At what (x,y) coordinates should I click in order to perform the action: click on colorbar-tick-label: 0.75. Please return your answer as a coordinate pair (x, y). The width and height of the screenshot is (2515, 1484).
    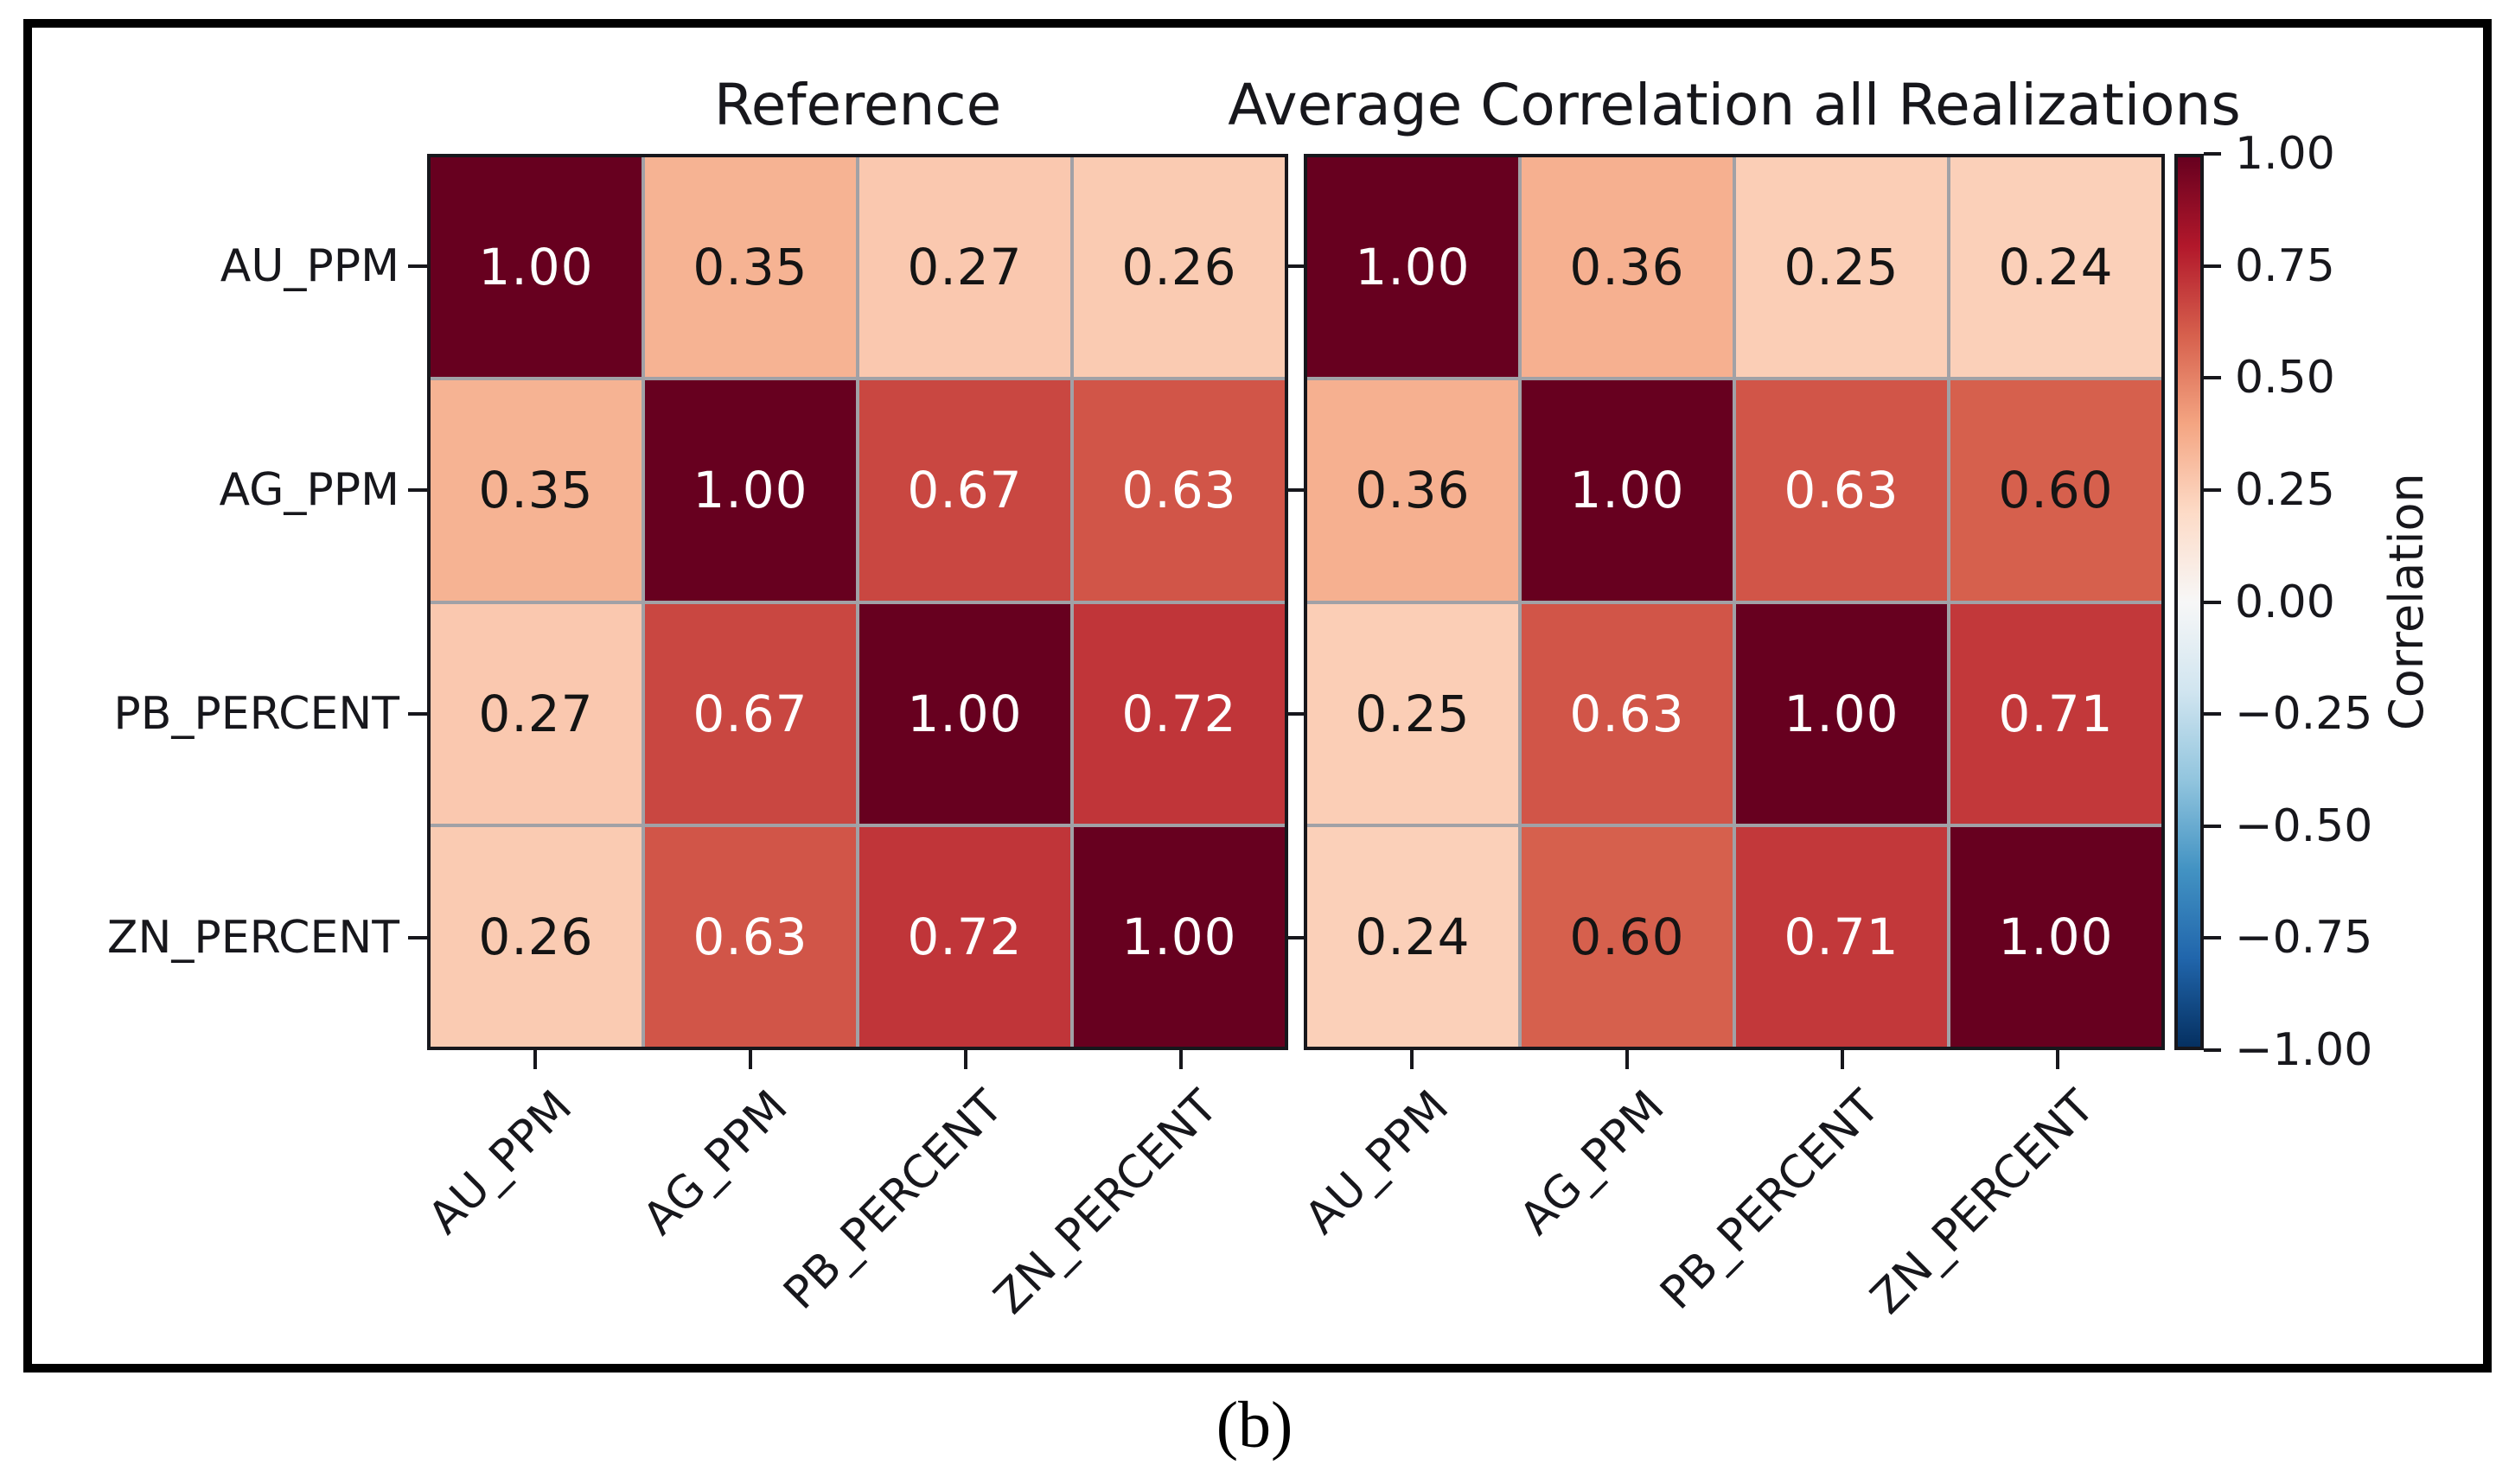
    Looking at the image, I should click on (2285, 265).